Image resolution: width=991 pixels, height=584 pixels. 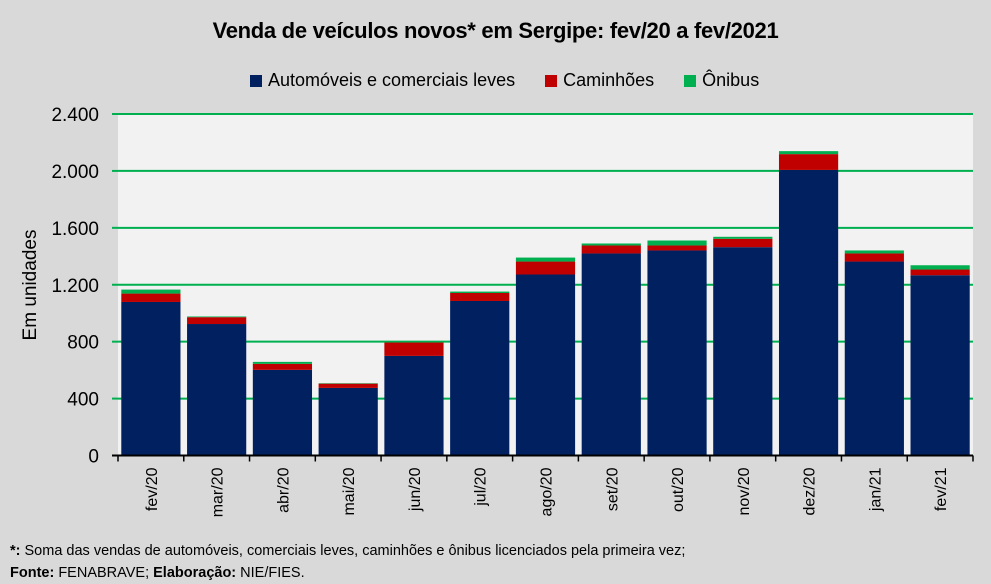 I want to click on y-axis: 0 400 800 1.200 1.600 2.000 2.400, so click(x=84, y=286).